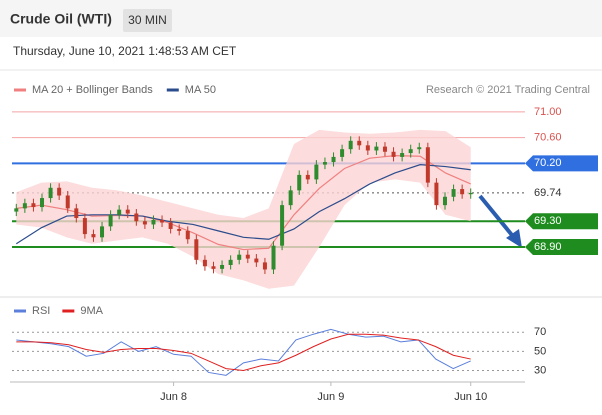  What do you see at coordinates (508, 90) in the screenshot?
I see `source: Research © 2021 Trading Central` at bounding box center [508, 90].